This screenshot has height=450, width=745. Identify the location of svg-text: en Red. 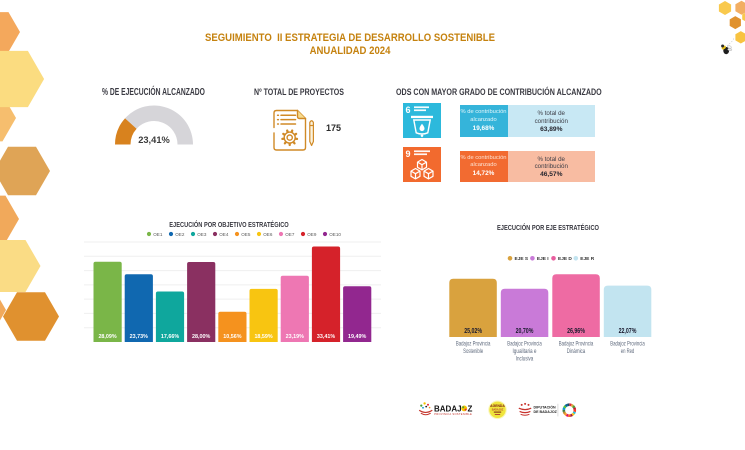
(628, 351).